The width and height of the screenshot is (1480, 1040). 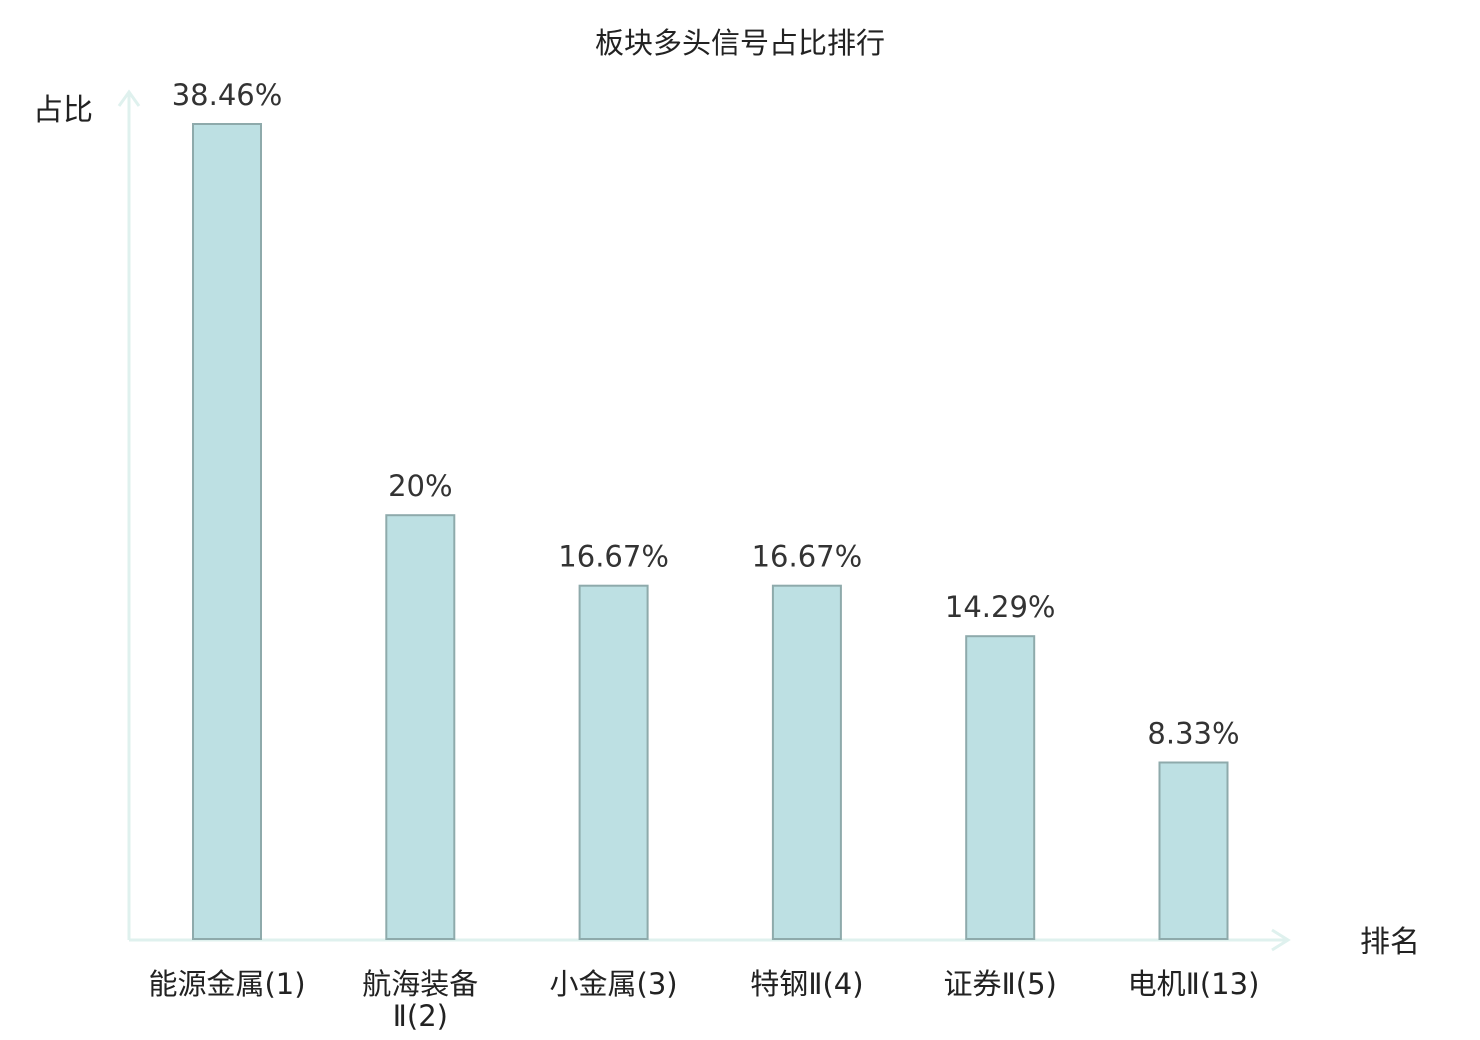 I want to click on x-tick-label: 航海装备, so click(x=420, y=984).